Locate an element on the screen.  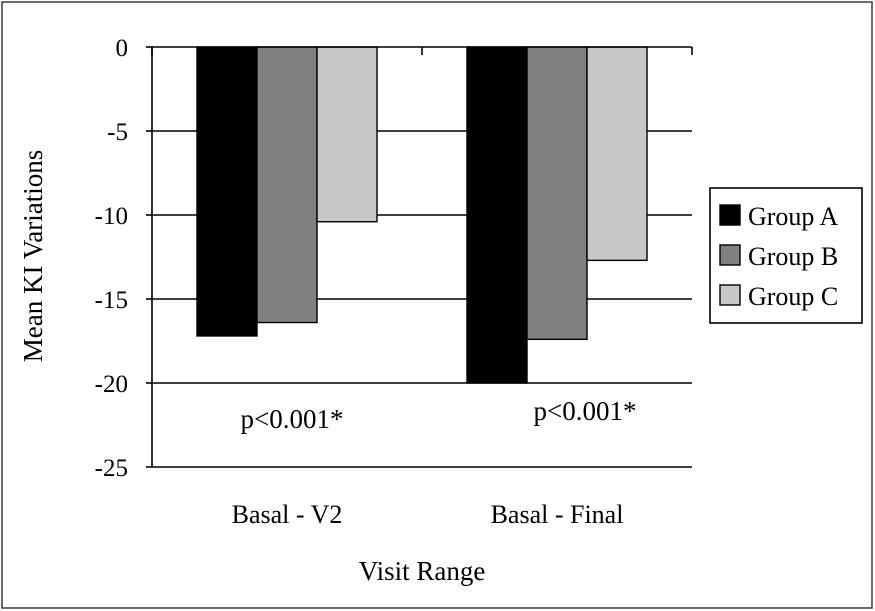
y-tick-label: -25 is located at coordinates (111, 468).